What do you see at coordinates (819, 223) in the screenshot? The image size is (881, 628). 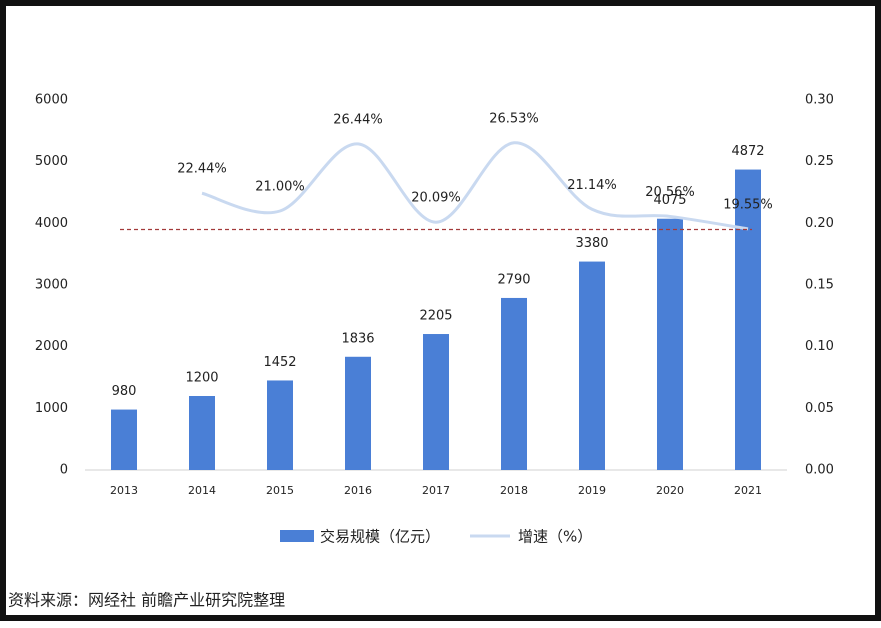 I see `y2-tick-label: 0.20` at bounding box center [819, 223].